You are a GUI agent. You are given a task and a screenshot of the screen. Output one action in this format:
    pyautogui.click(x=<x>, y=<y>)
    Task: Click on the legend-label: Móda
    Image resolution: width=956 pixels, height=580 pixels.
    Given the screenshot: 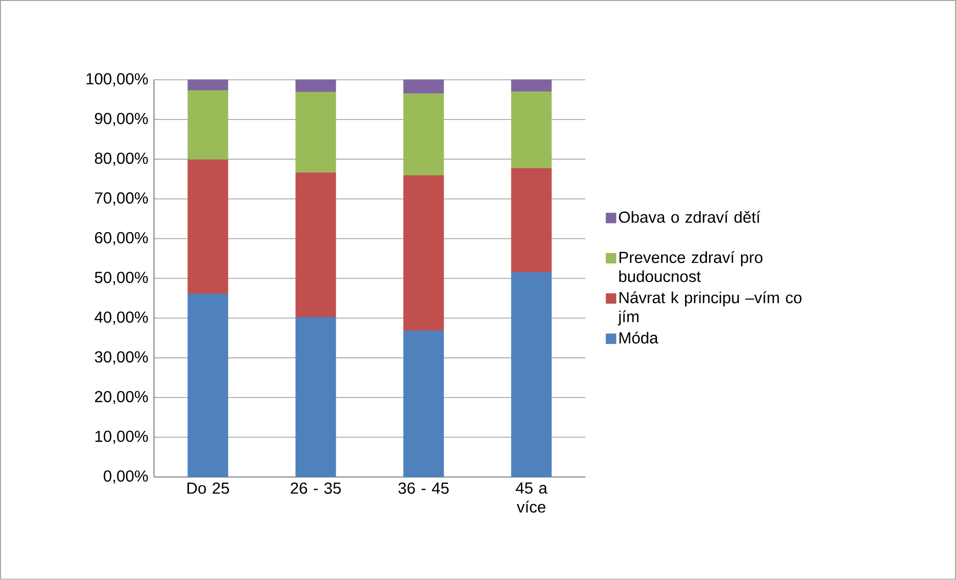 What is the action you would take?
    pyautogui.click(x=639, y=338)
    